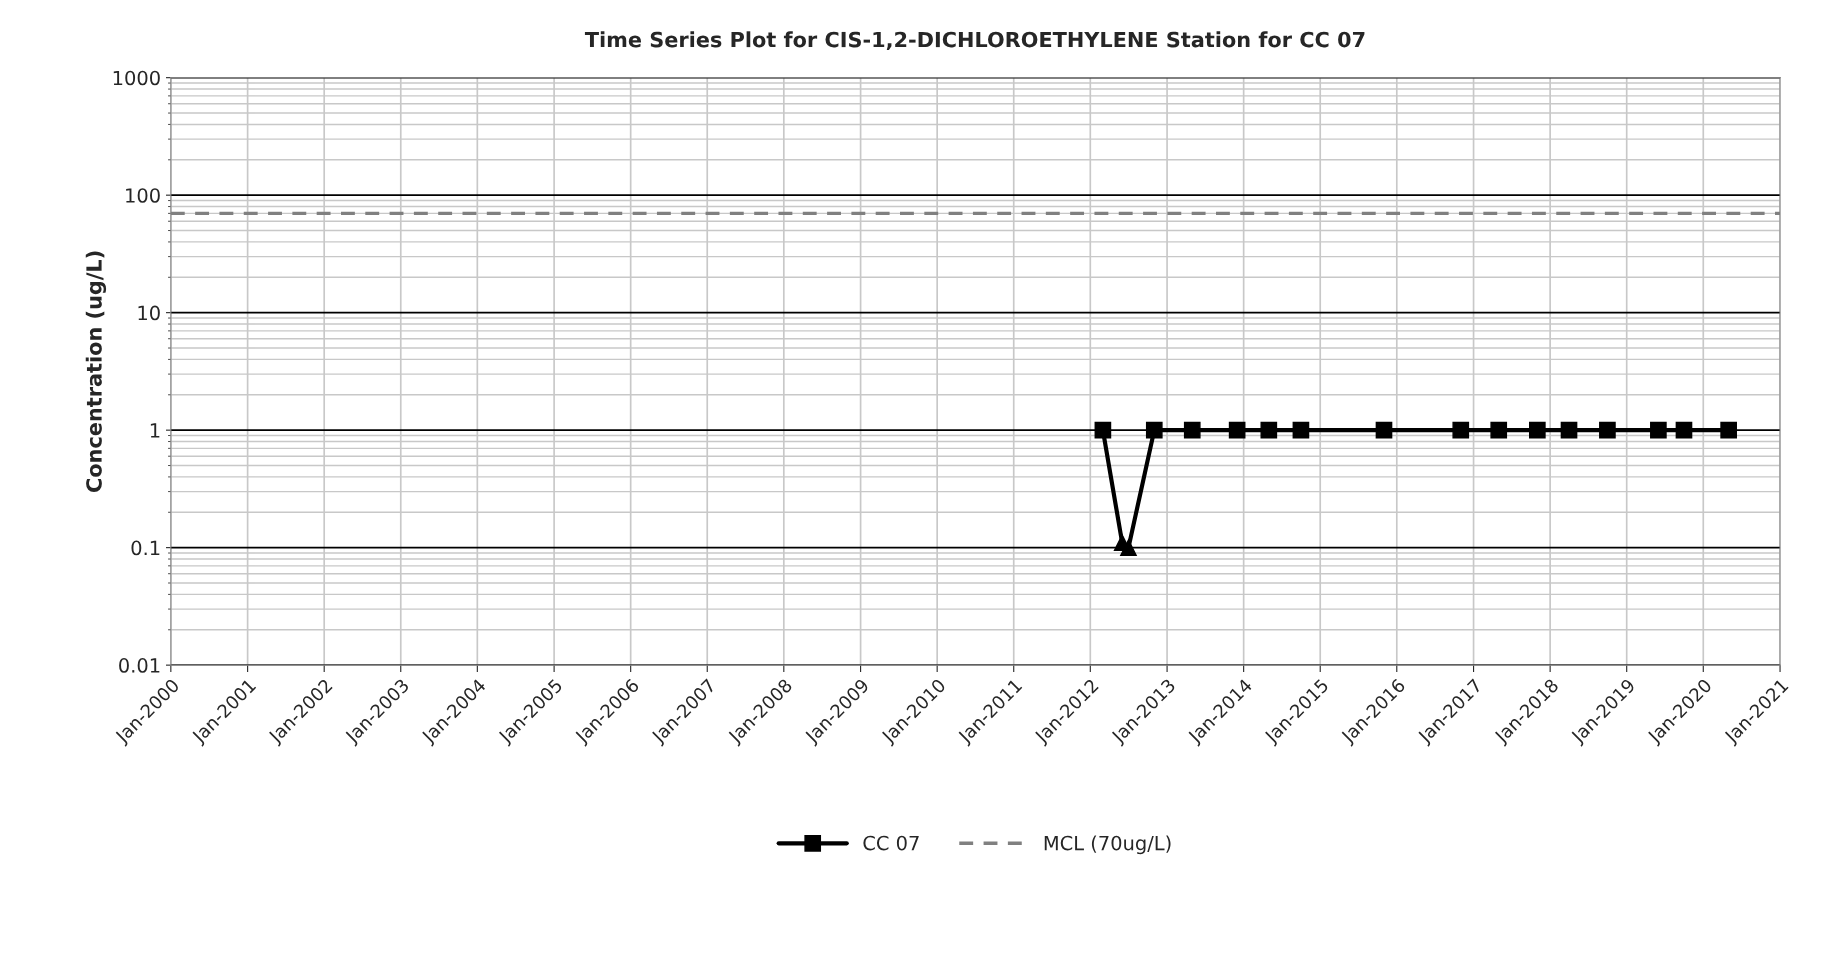 The width and height of the screenshot is (1837, 971). I want to click on y-tick-label: 1000, so click(136, 78).